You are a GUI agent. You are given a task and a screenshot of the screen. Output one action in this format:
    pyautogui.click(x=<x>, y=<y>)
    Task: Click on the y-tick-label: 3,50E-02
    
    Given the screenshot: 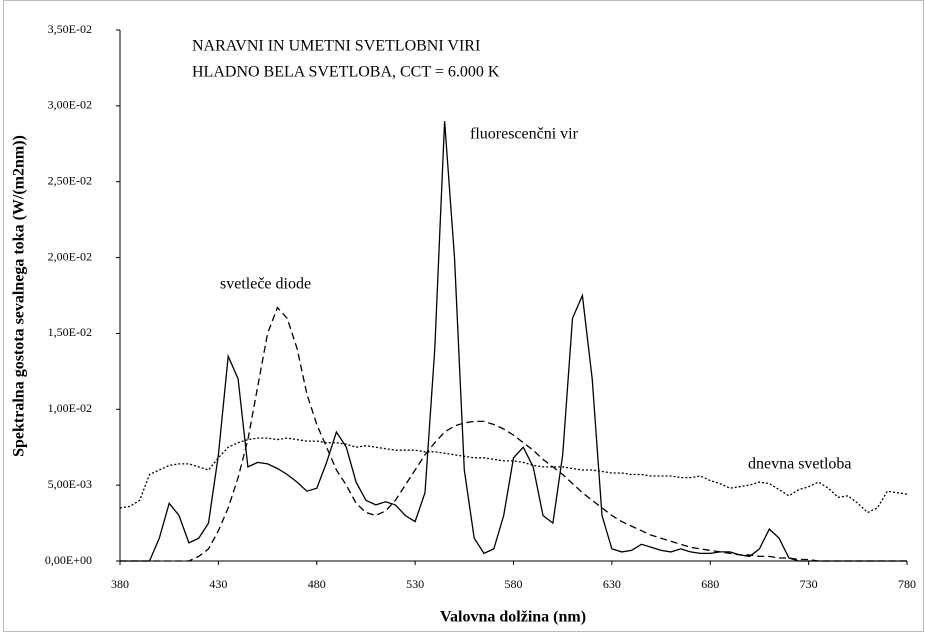 What is the action you would take?
    pyautogui.click(x=70, y=29)
    